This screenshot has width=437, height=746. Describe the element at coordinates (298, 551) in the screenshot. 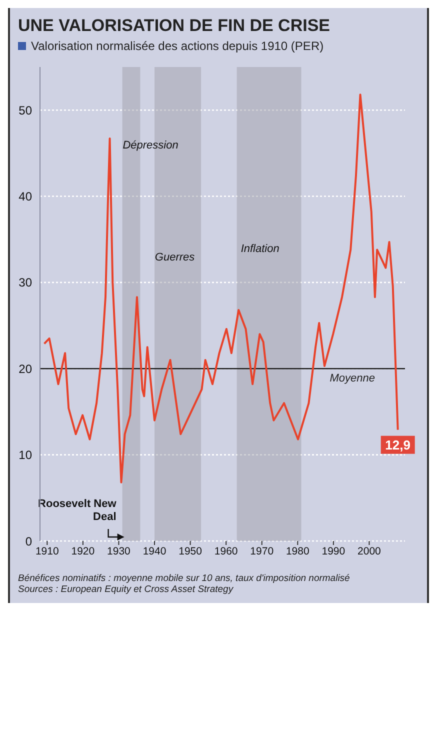

I see `x-tick-label: 1980` at that location.